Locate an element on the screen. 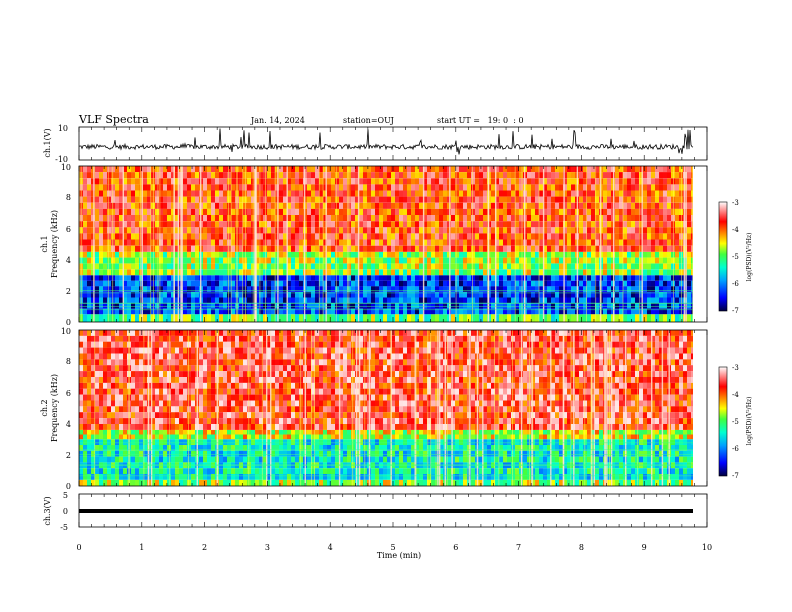  ch1-spectrogram-line is located at coordinates (386, 306).